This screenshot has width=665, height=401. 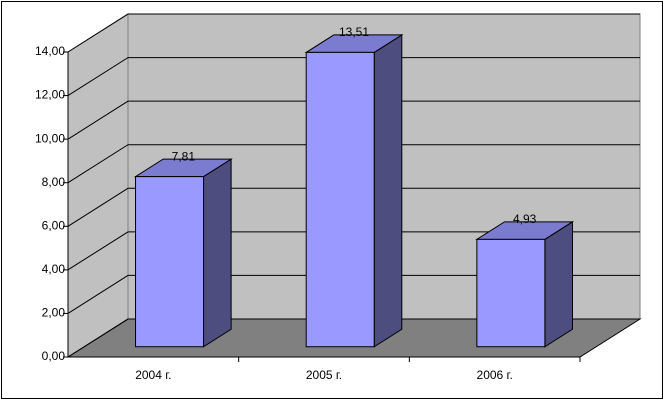 What do you see at coordinates (495, 375) in the screenshot?
I see `x-tick-label: 2006 г.` at bounding box center [495, 375].